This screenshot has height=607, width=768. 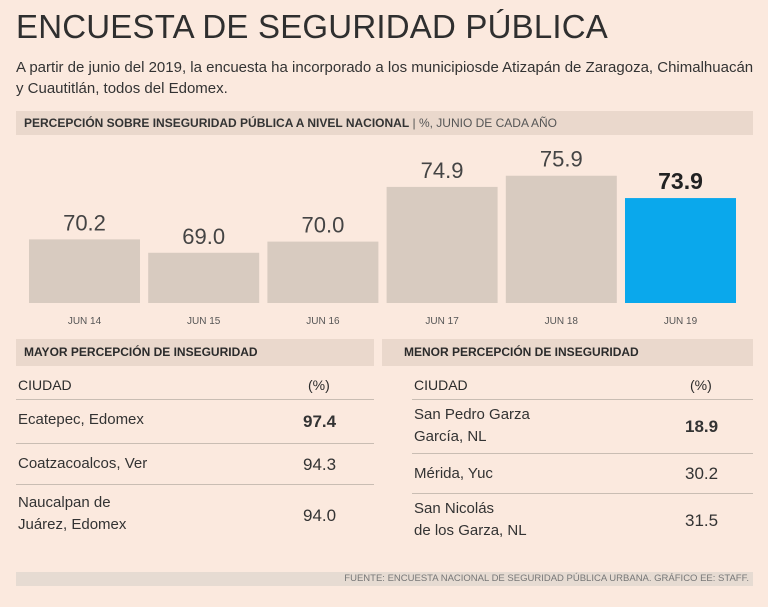 What do you see at coordinates (322, 225) in the screenshot?
I see `bar-value-label: 70.0` at bounding box center [322, 225].